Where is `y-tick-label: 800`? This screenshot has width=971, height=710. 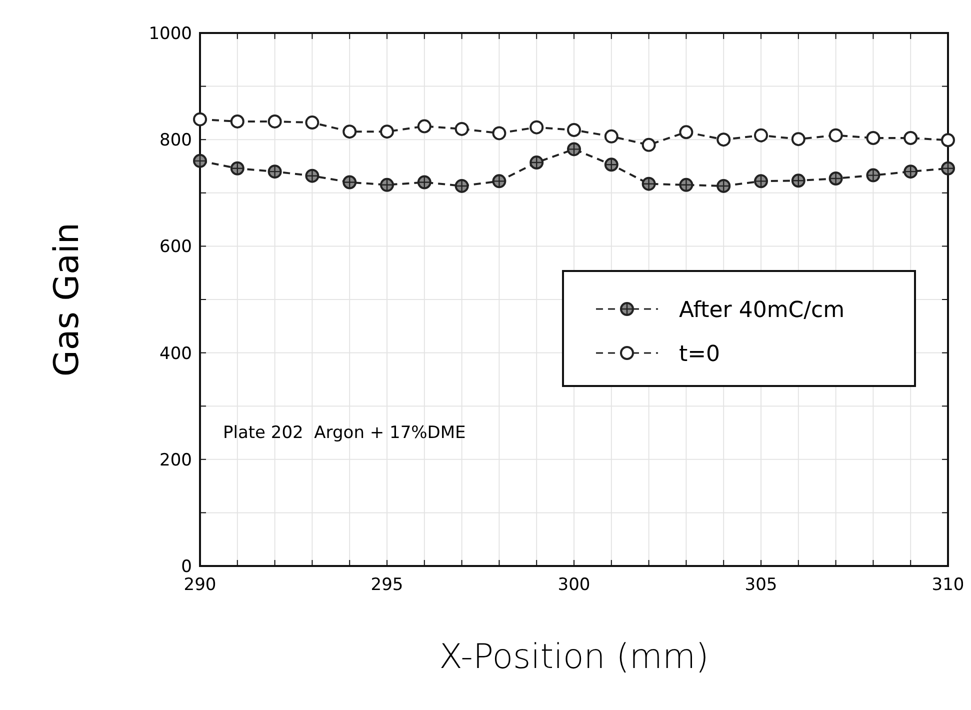
y-tick-label: 800 is located at coordinates (176, 140).